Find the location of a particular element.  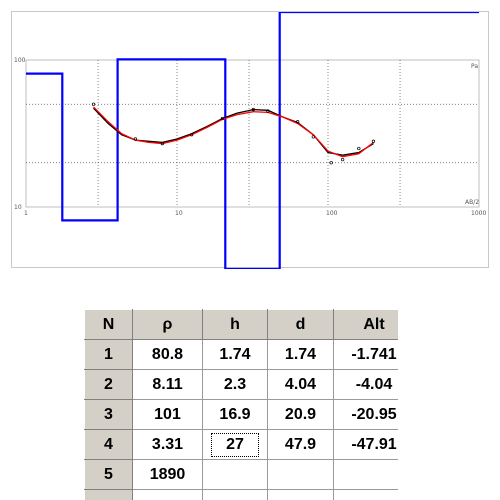

altitude-cell: -47.91 is located at coordinates (365, 444).